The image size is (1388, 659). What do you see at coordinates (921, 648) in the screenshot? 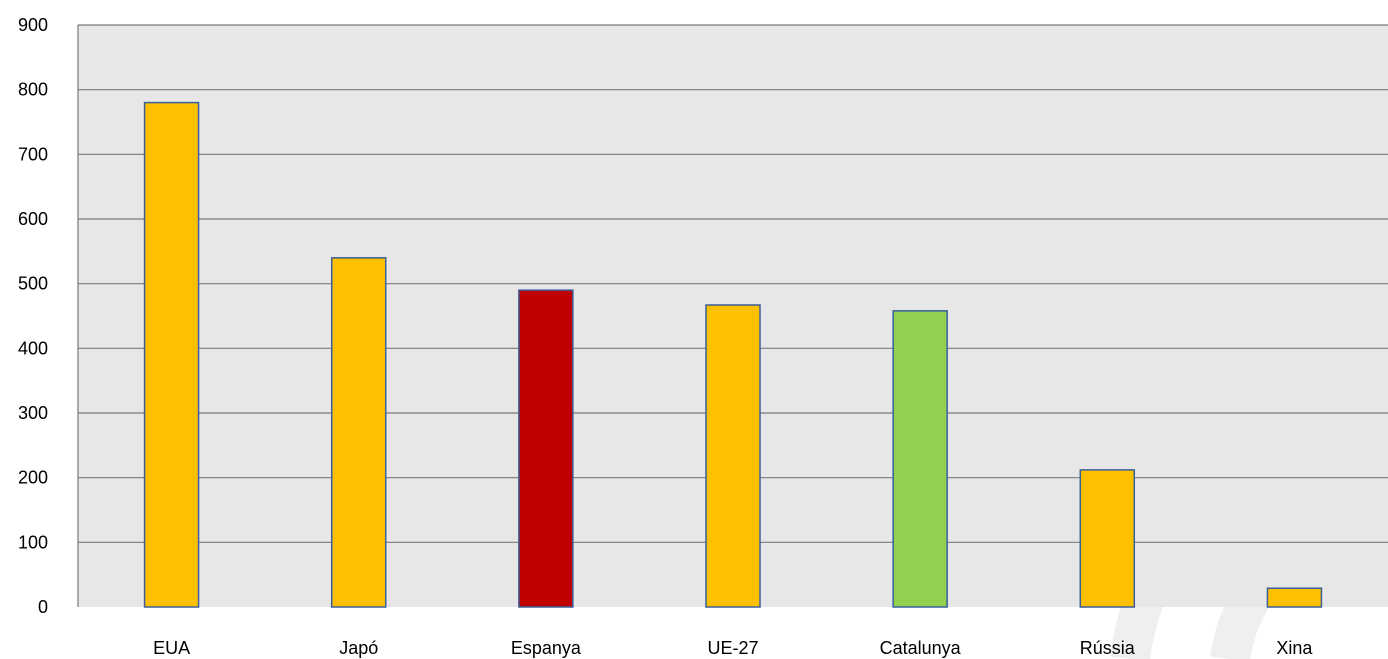
I see `x-category-label: Catalunya` at bounding box center [921, 648].